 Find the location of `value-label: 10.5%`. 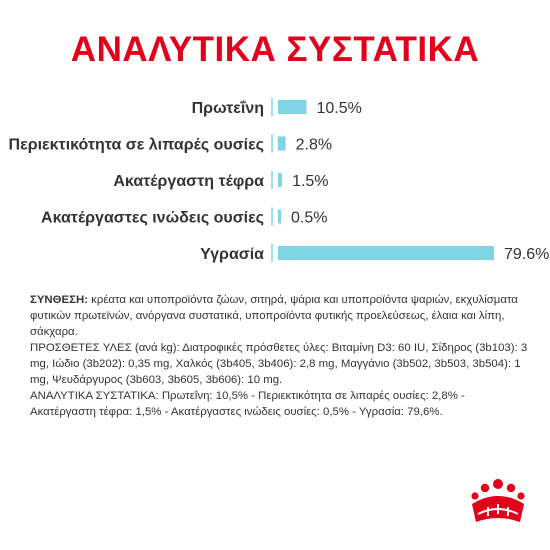

value-label: 10.5% is located at coordinates (338, 108).